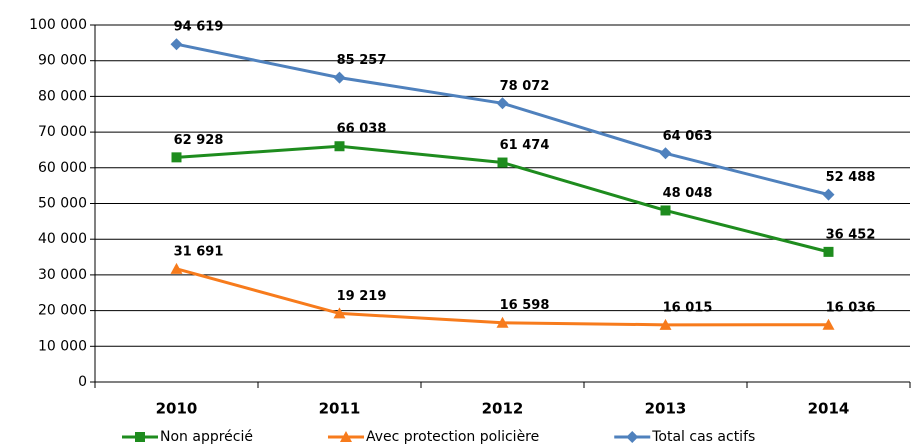 The height and width of the screenshot is (446, 916). What do you see at coordinates (62, 96) in the screenshot?
I see `y-tick-label: 80 000` at bounding box center [62, 96].